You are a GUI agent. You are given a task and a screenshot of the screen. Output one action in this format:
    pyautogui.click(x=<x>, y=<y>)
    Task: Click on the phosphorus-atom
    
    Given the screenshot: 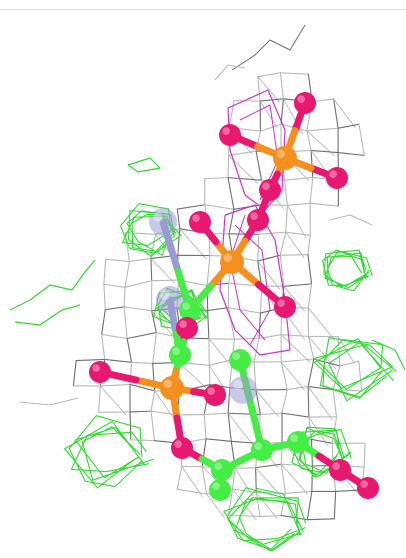 What is the action you would take?
    pyautogui.click(x=232, y=262)
    